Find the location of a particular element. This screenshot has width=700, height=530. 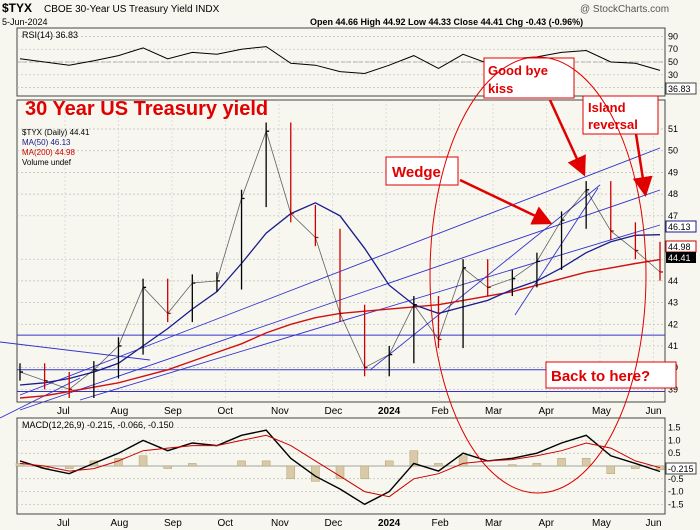

price-tick-label: 44 is located at coordinates (673, 281).